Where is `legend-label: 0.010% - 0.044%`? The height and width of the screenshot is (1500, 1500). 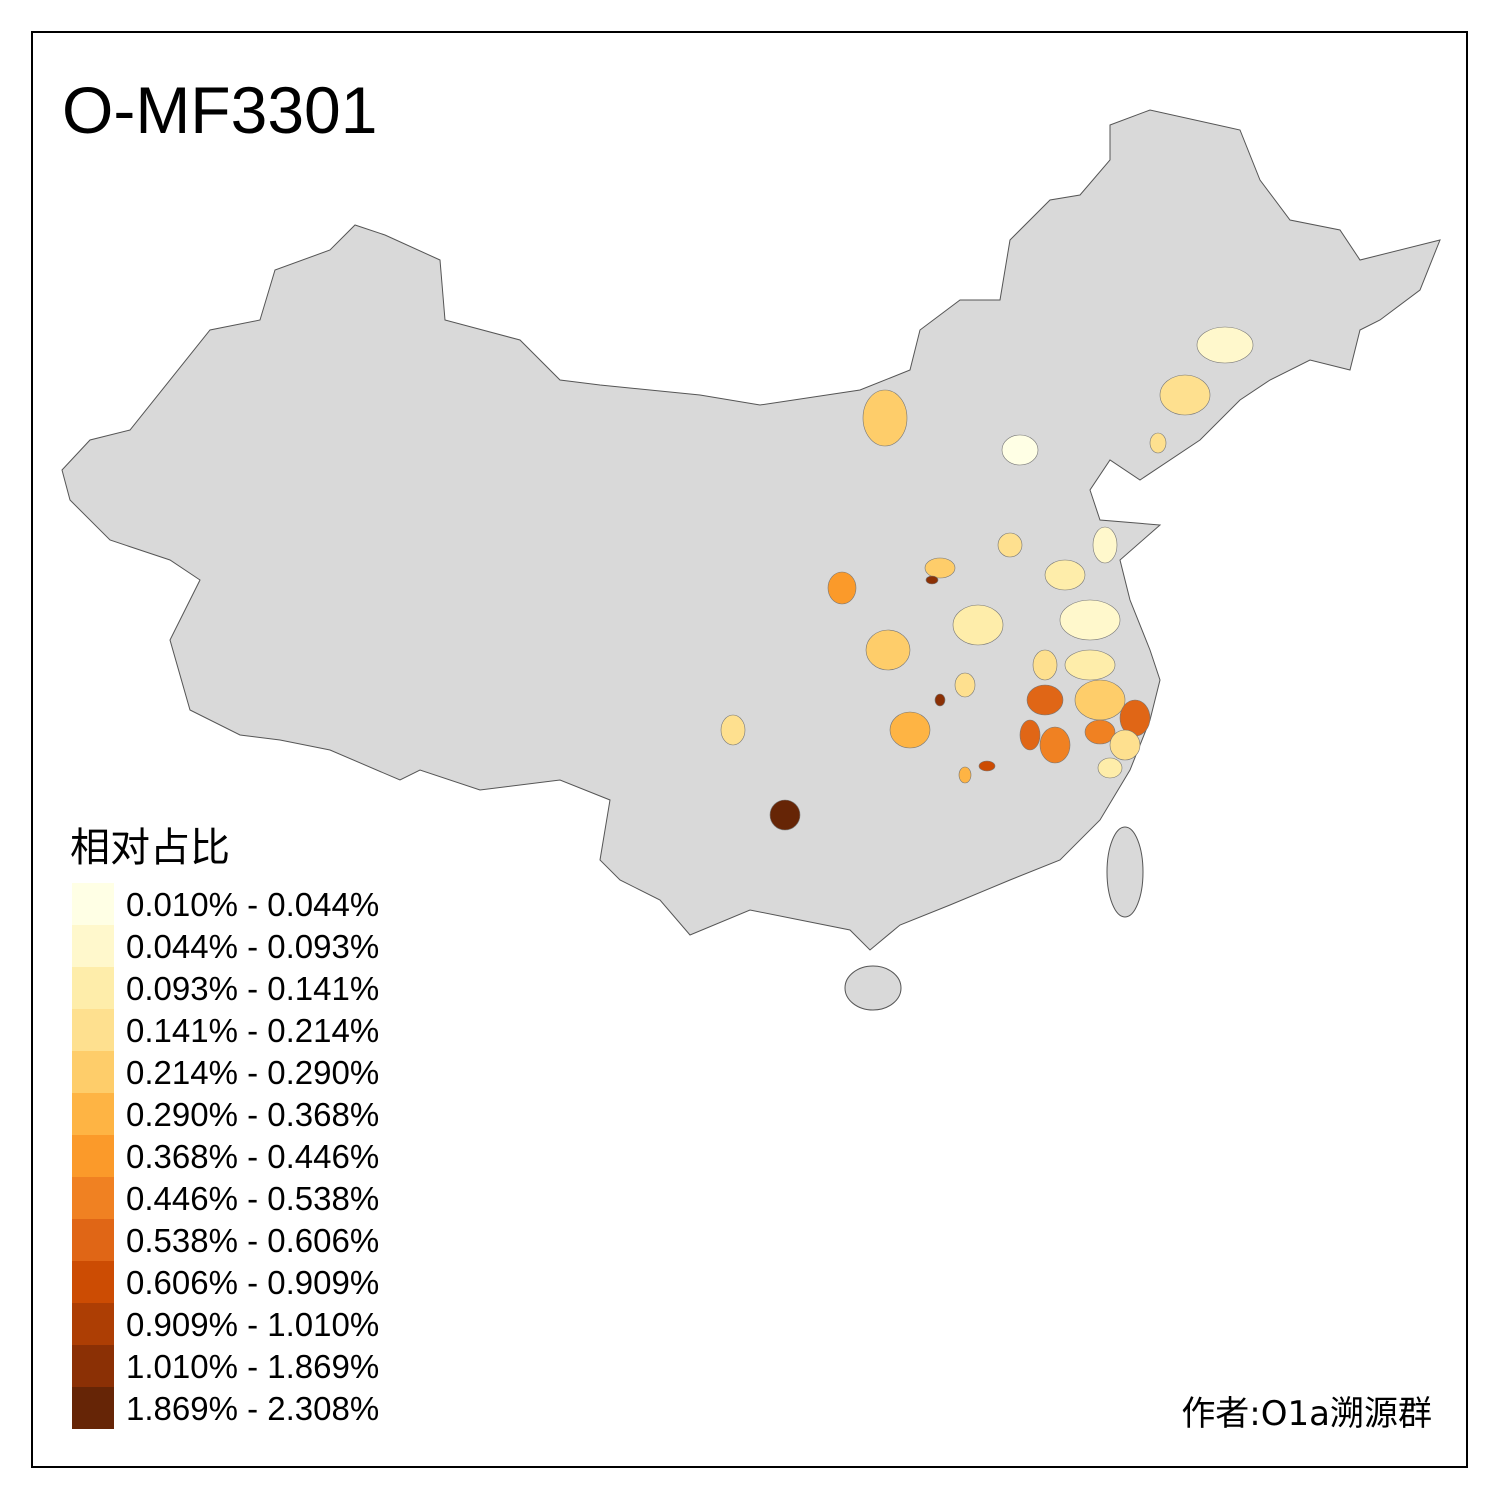
legend-label: 0.010% - 0.044% is located at coordinates (253, 904).